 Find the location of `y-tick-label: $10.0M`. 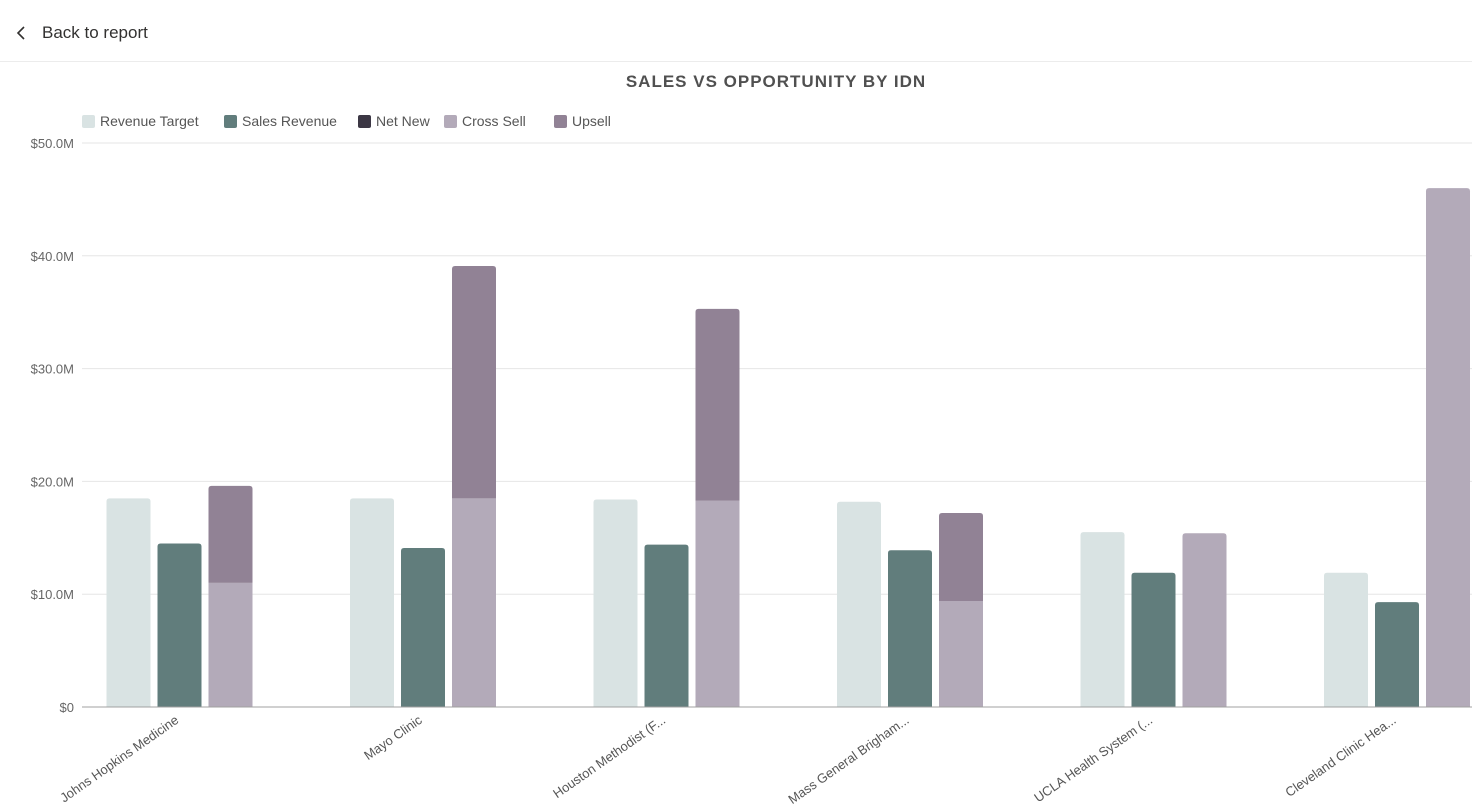

y-tick-label: $10.0M is located at coordinates (52, 594).